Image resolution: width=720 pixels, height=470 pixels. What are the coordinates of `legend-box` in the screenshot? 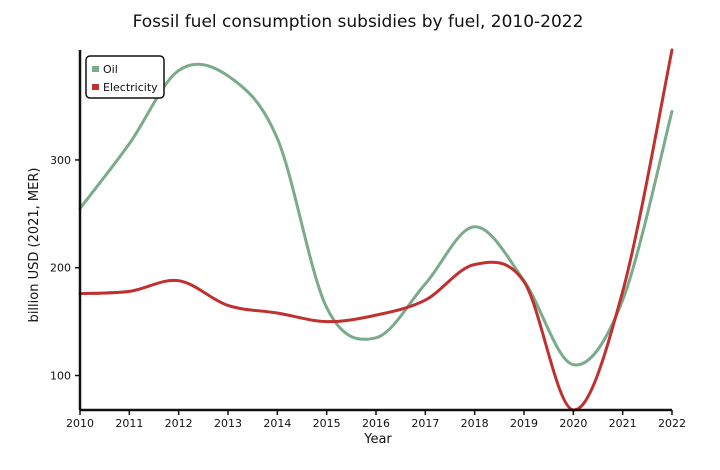 It's located at (125, 77).